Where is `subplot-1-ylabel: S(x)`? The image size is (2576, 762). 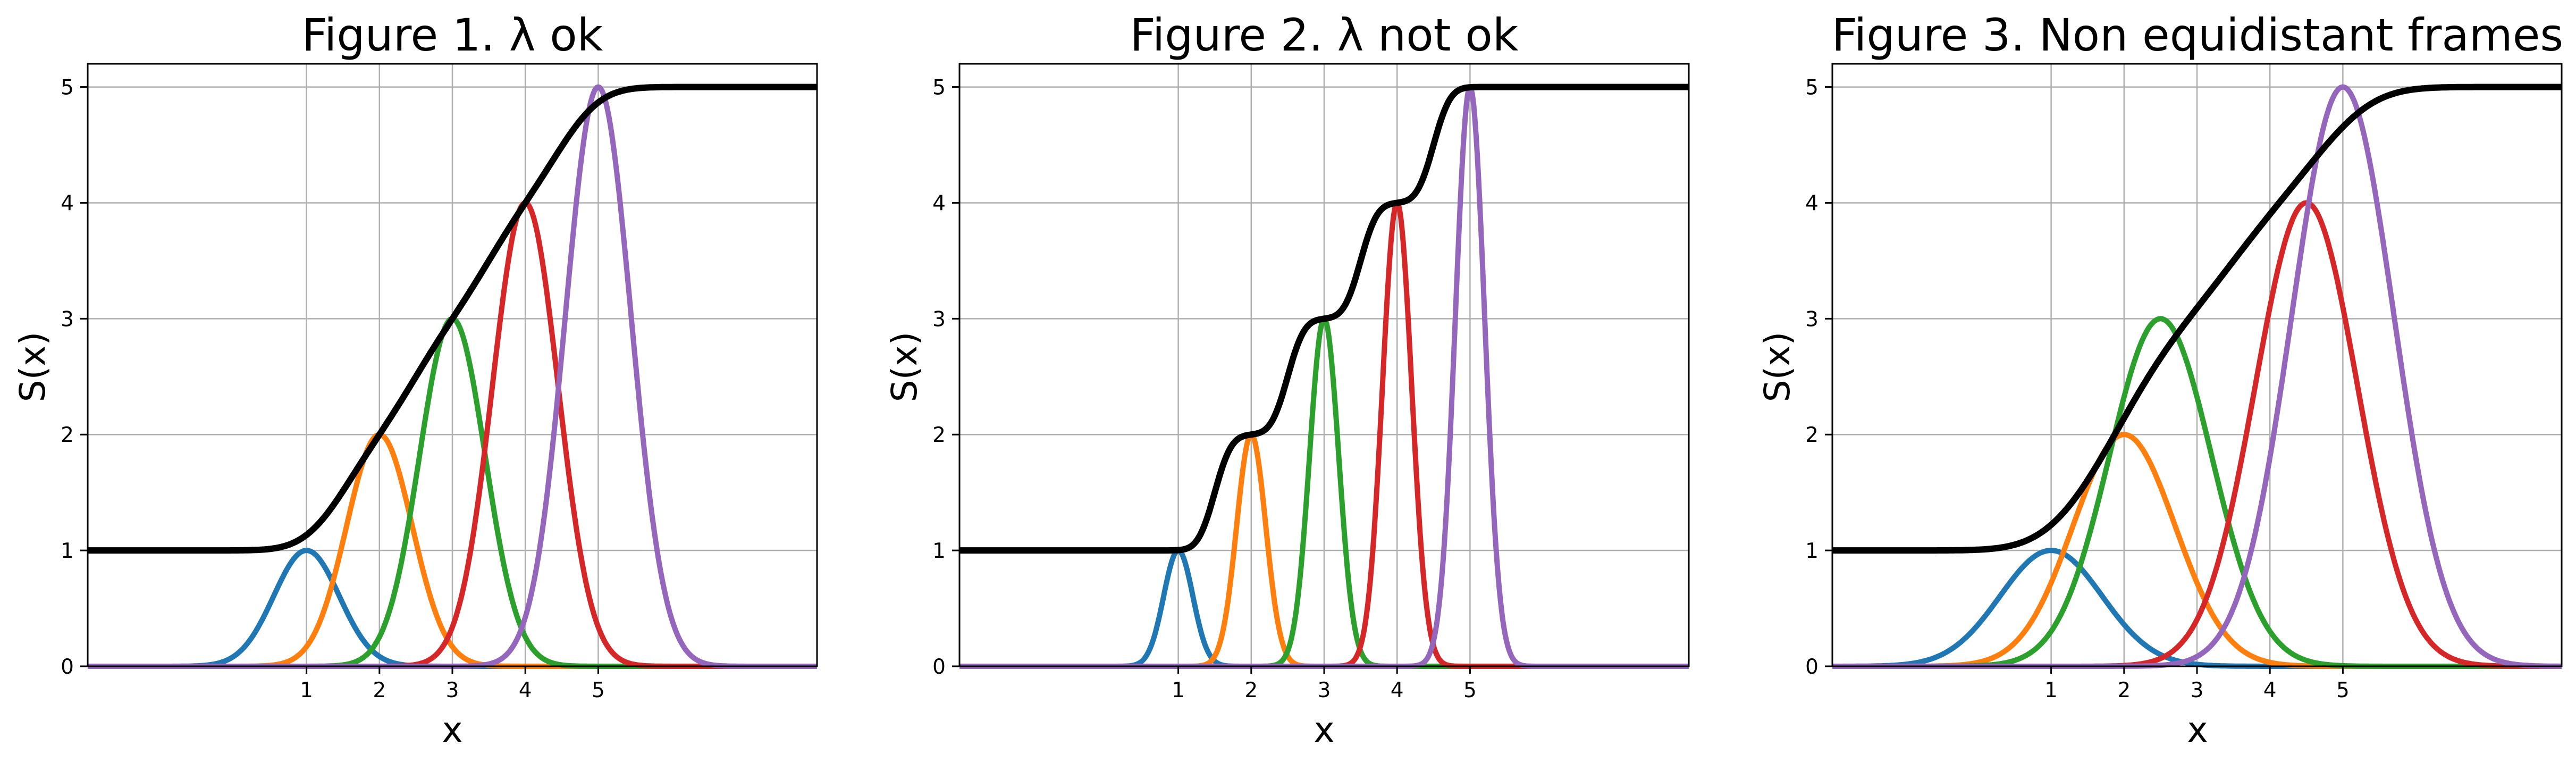
subplot-1-ylabel: S(x) is located at coordinates (32, 367).